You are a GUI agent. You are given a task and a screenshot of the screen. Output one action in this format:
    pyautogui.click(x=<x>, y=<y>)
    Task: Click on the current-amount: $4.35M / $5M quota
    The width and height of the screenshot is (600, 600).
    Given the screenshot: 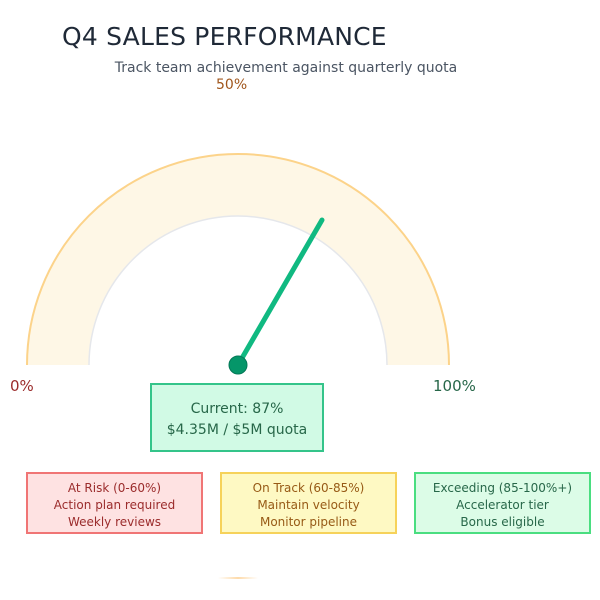 What is the action you would take?
    pyautogui.click(x=237, y=430)
    